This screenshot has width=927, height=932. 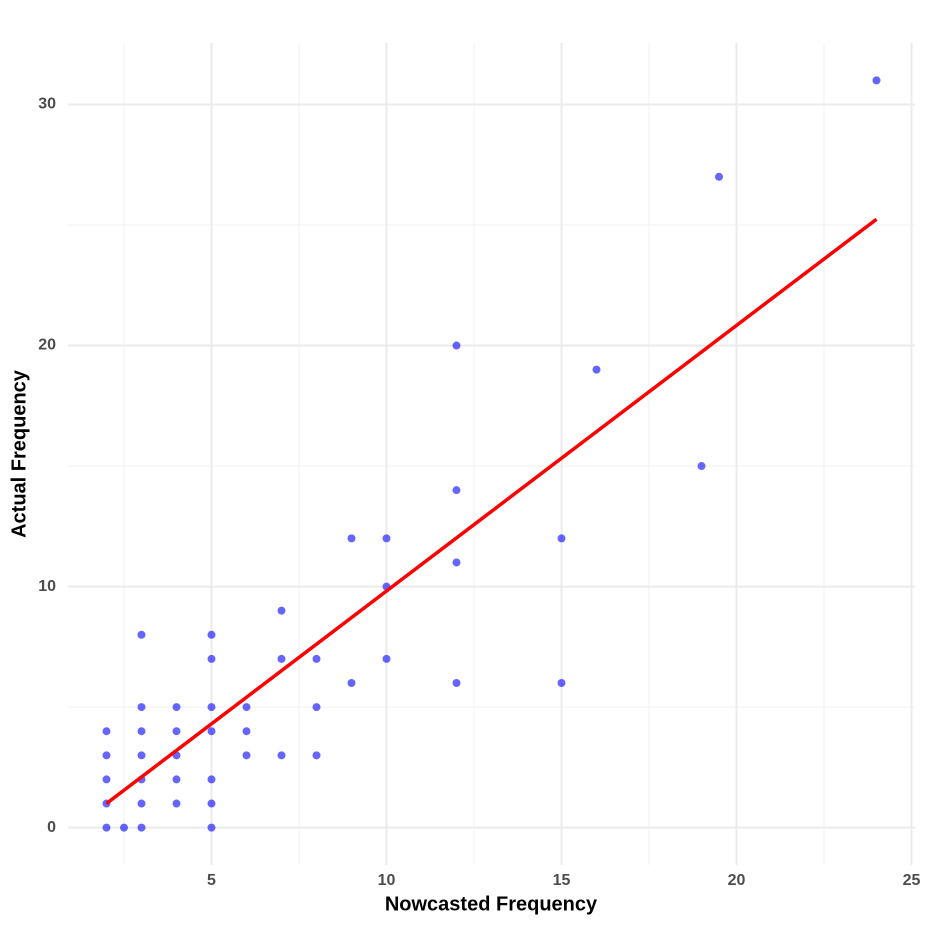 What do you see at coordinates (491, 904) in the screenshot?
I see `x-axis-title: Nowcasted Frequency` at bounding box center [491, 904].